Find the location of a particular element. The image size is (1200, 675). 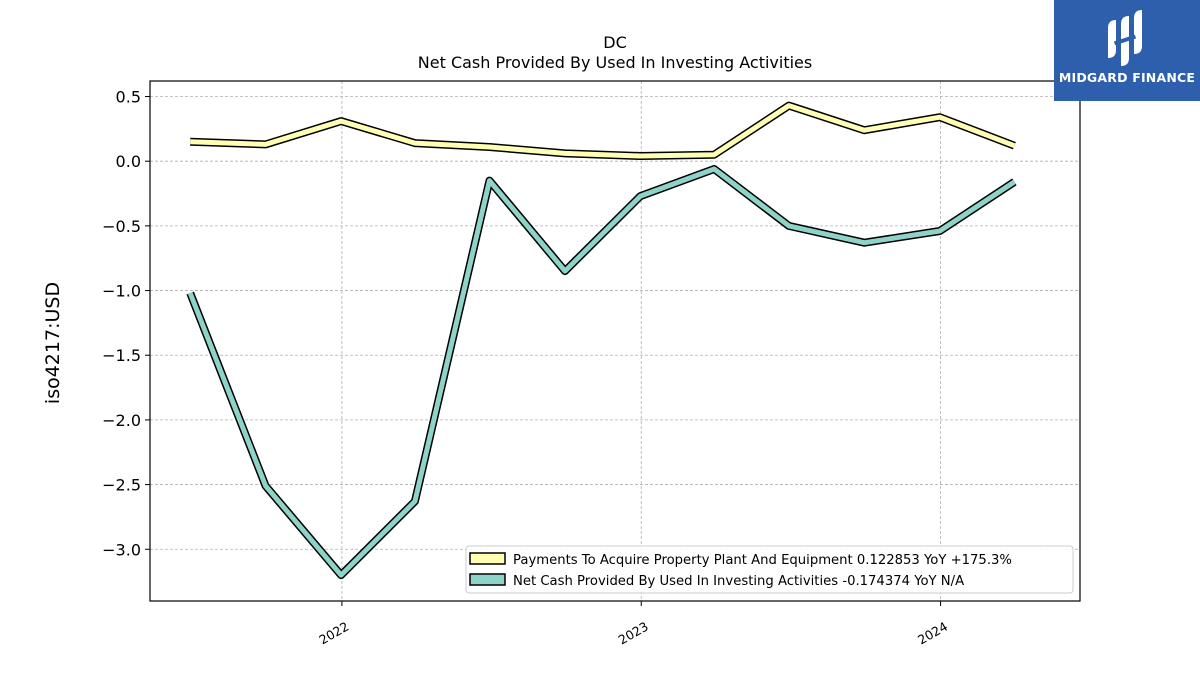

x-tick-label: 2022 is located at coordinates (333, 633).